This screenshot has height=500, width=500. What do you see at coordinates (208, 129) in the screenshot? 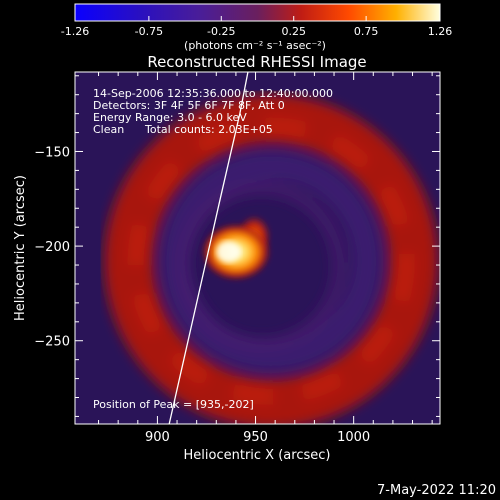
I see `info-total-counts: Total counts: 2.03E+05` at bounding box center [208, 129].